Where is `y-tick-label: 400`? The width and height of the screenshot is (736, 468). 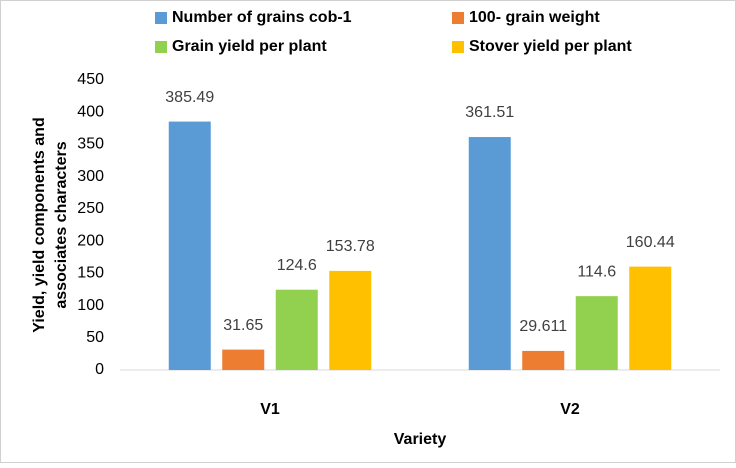
y-tick-label: 400 is located at coordinates (90, 111).